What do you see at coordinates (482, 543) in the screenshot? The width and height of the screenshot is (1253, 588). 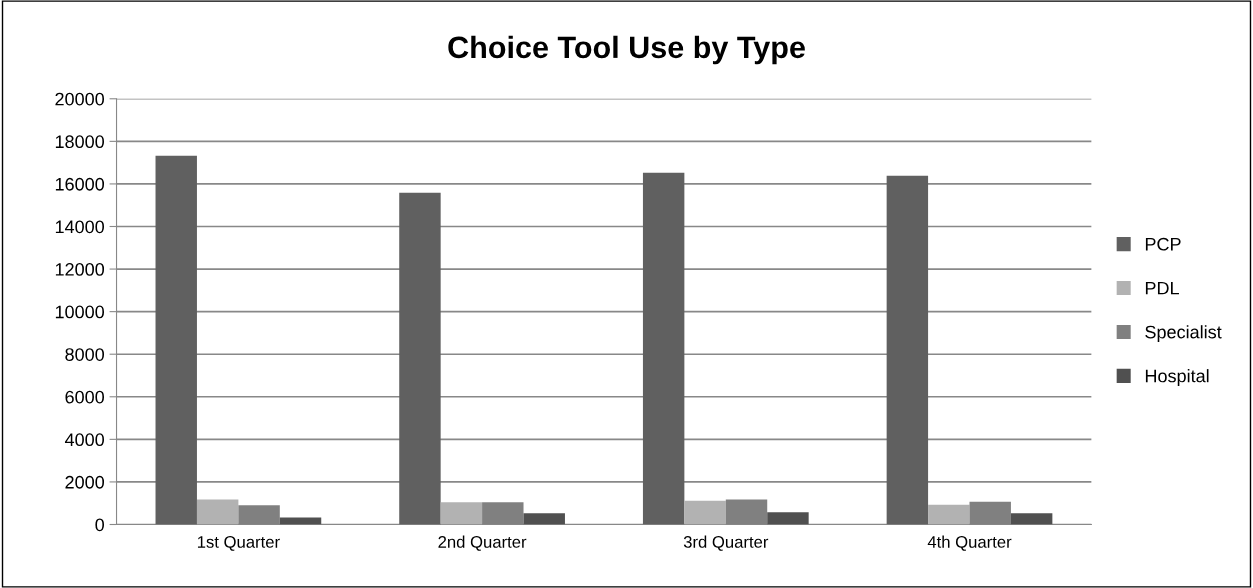 I see `x-tick-label: 2nd Quarter` at bounding box center [482, 543].